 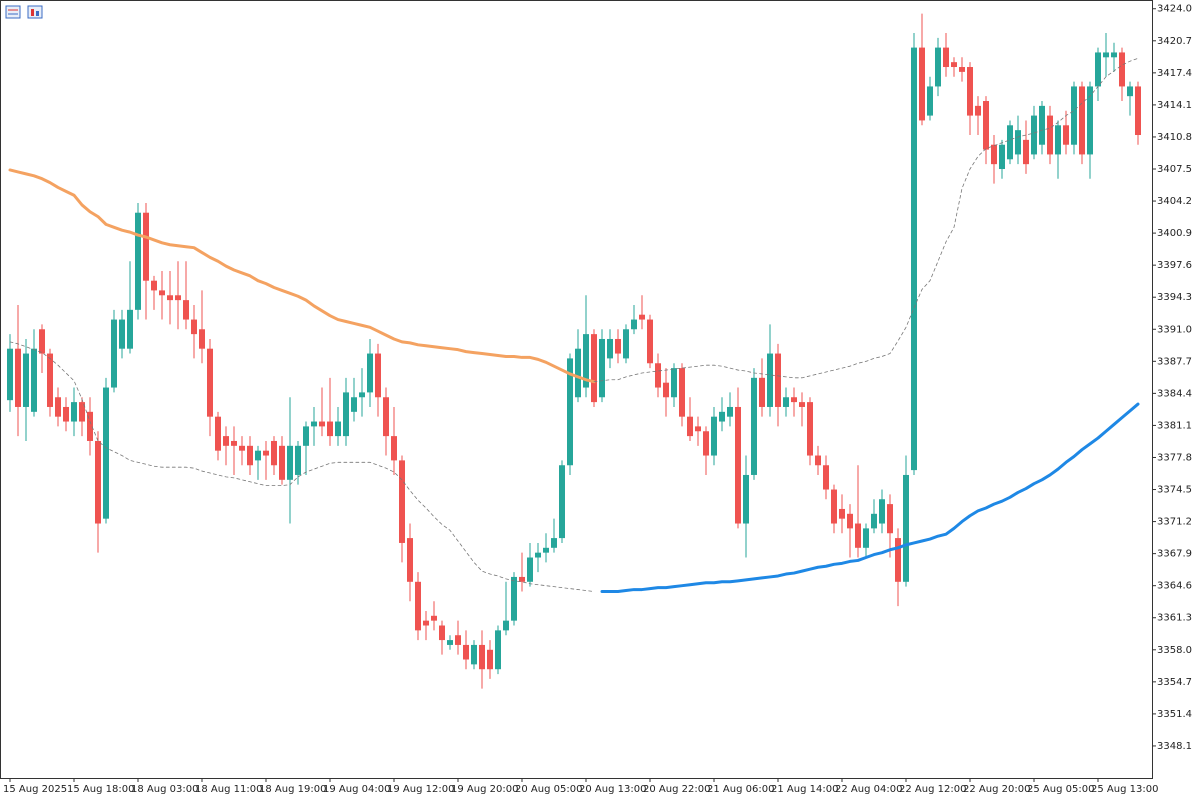 I want to click on toolbar-icons, so click(x=24, y=12).